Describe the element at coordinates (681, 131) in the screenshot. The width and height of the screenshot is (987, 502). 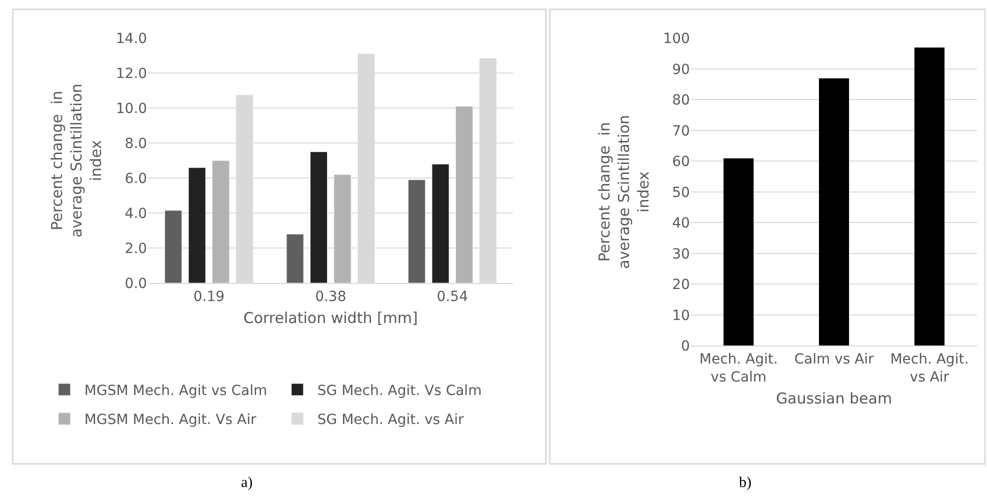
I see `y-tick-label: 70` at that location.